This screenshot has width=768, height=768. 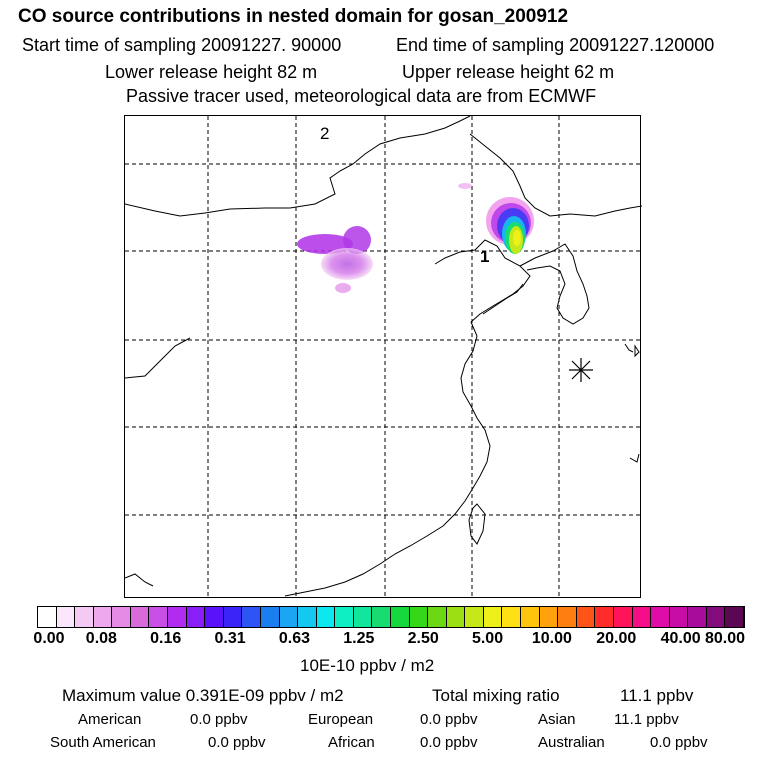 What do you see at coordinates (725, 638) in the screenshot?
I see `colorbar-tick-label: 80.00` at bounding box center [725, 638].